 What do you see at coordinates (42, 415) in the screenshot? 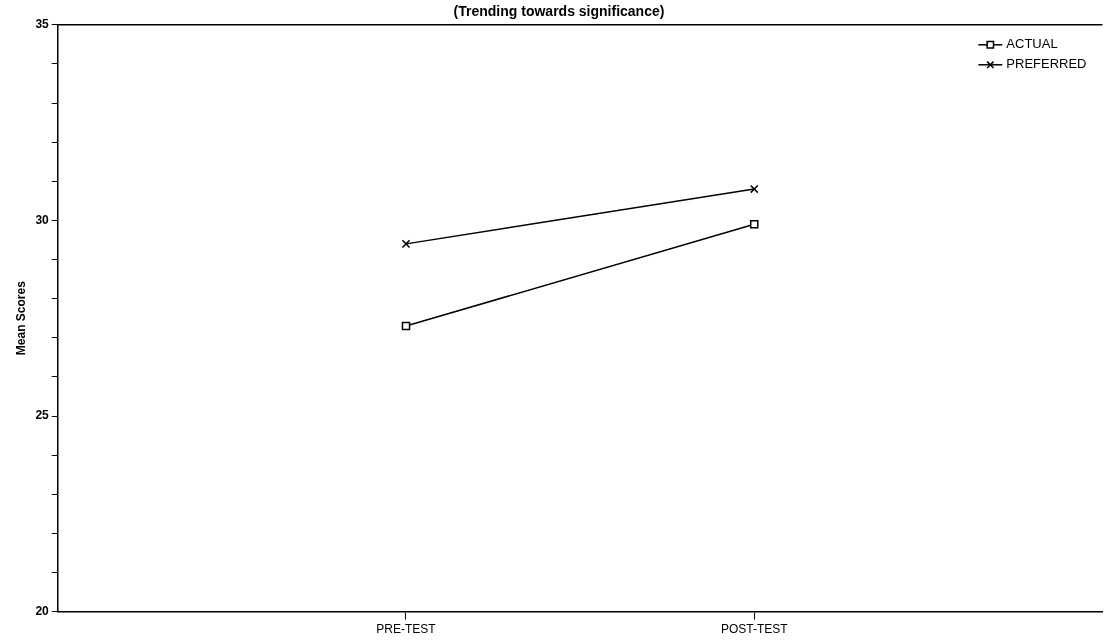
I see `y-tick-label: 25` at bounding box center [42, 415].